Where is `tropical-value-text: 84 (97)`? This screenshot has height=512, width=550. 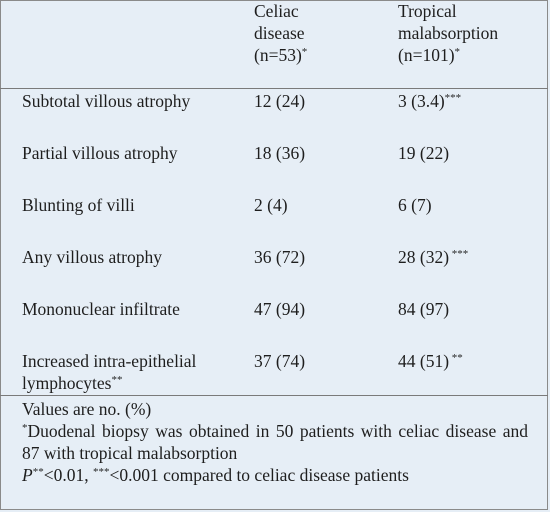
tropical-value-text: 84 (97) is located at coordinates (424, 309).